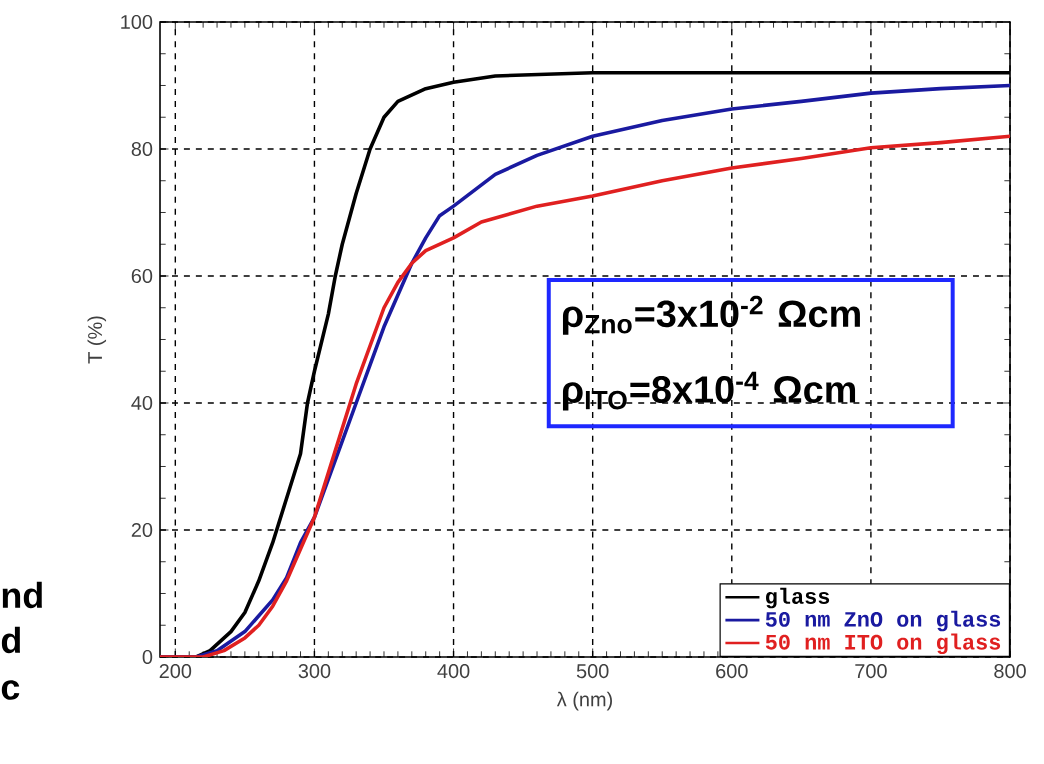 The height and width of the screenshot is (764, 1044). Describe the element at coordinates (1010, 671) in the screenshot. I see `x-tick-label: 800` at that location.